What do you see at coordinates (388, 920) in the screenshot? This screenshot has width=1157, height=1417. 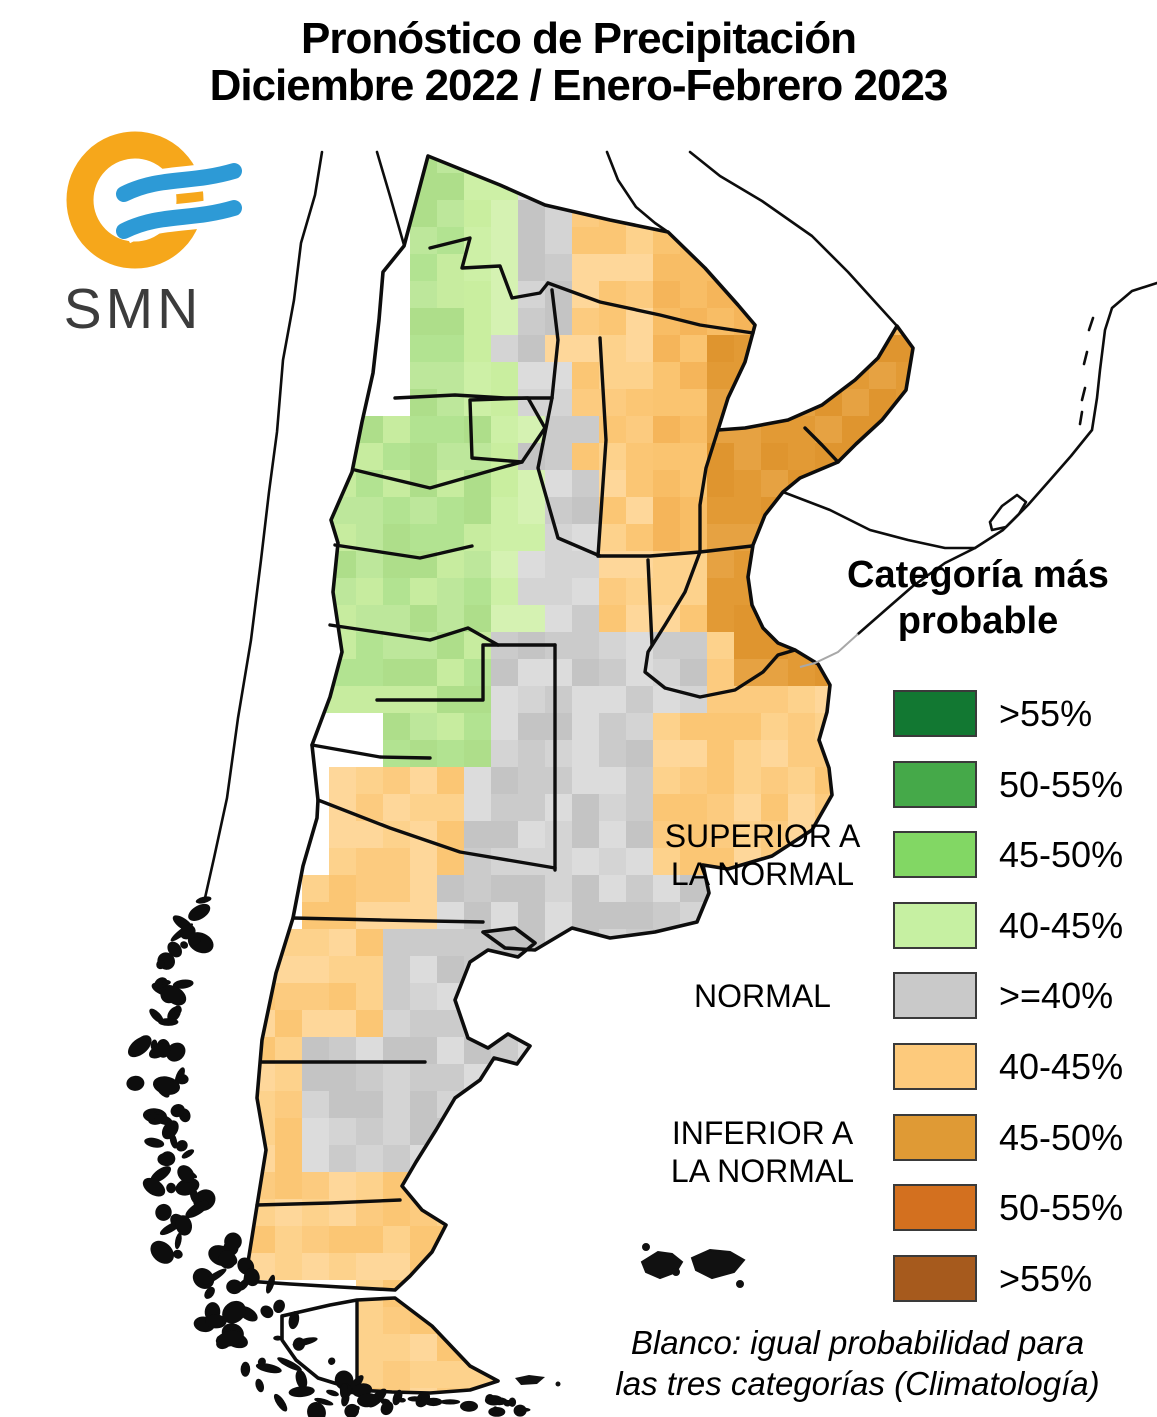 I see `province-boundary-line` at bounding box center [388, 920].